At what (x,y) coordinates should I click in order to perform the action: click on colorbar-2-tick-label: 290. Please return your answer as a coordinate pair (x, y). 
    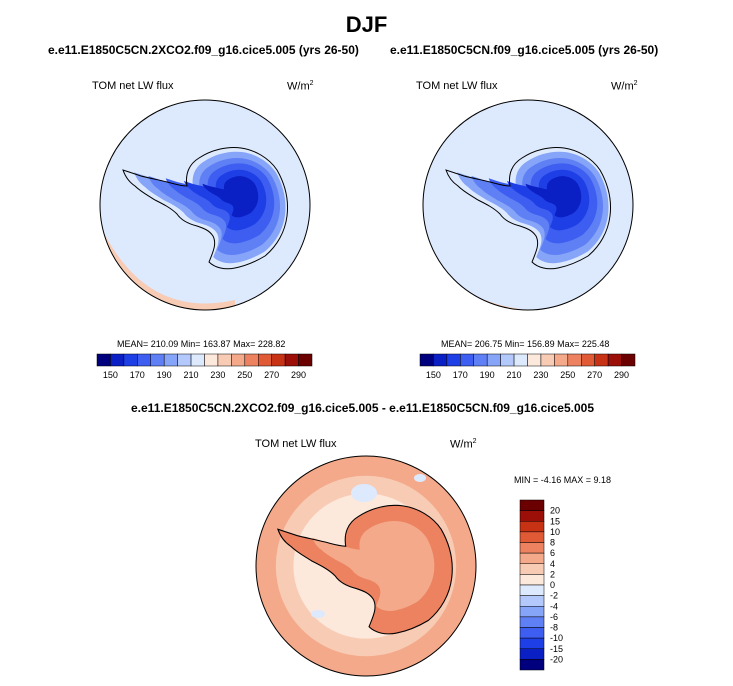
    Looking at the image, I should click on (621, 375).